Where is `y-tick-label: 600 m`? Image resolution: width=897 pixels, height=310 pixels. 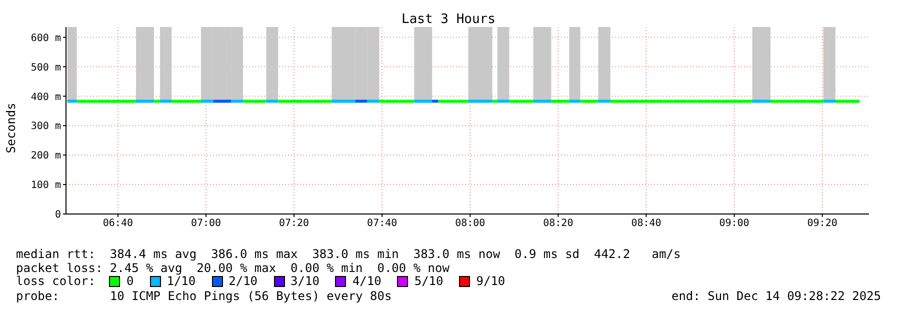 y-tick-label: 600 m is located at coordinates (45, 38).